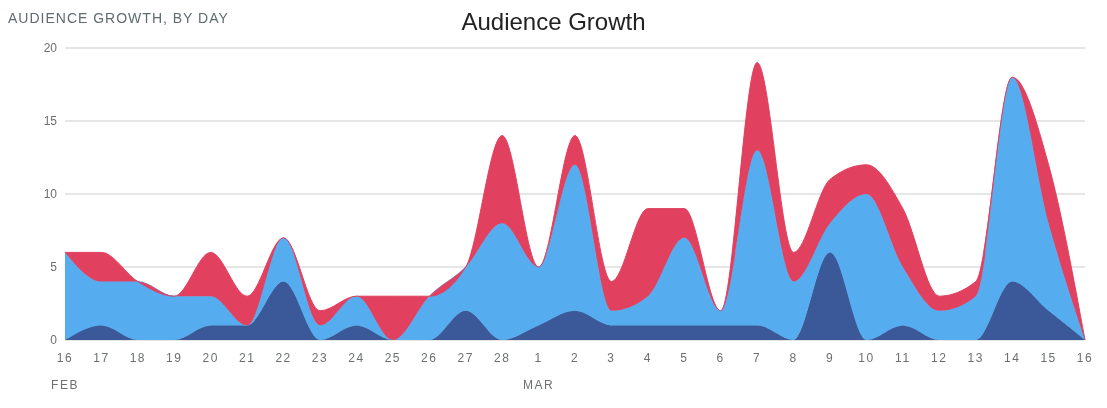 The height and width of the screenshot is (408, 1107). Describe the element at coordinates (1048, 358) in the screenshot. I see `x-tick-label: 15` at that location.